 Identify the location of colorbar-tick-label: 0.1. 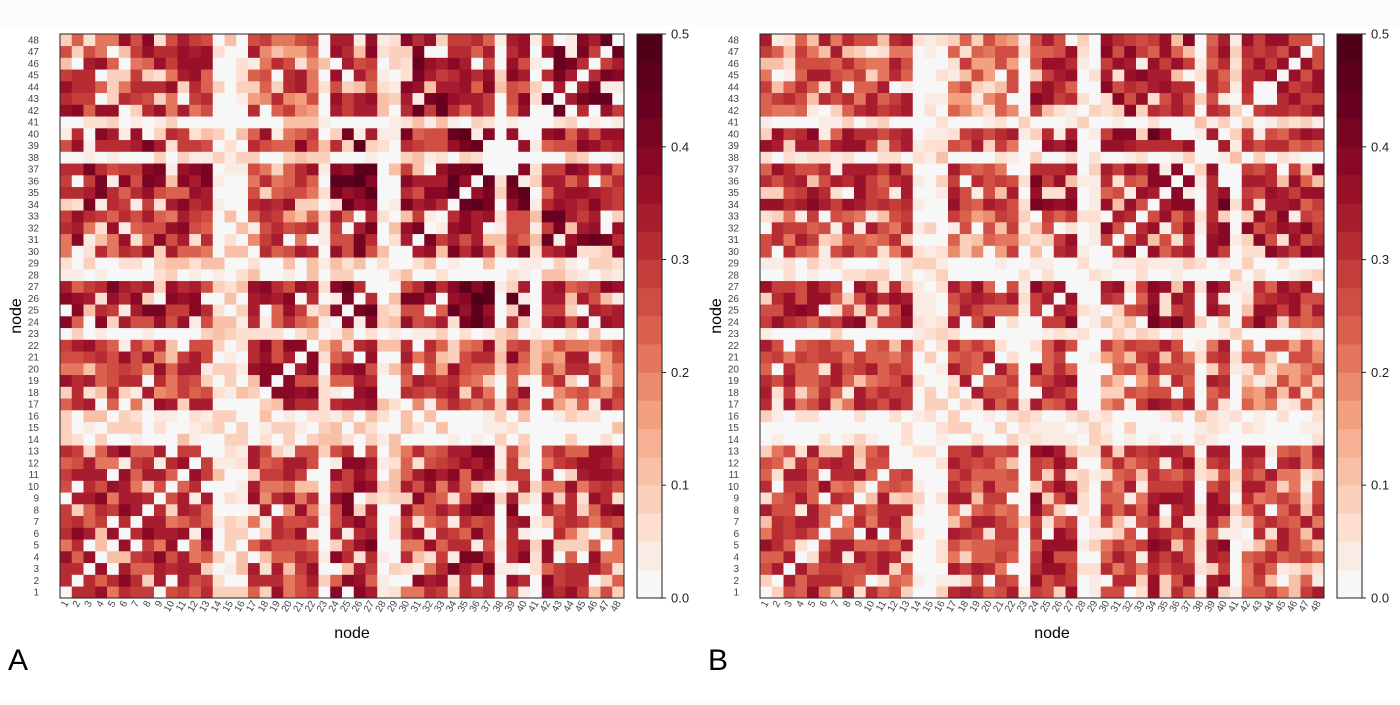
(1380, 485).